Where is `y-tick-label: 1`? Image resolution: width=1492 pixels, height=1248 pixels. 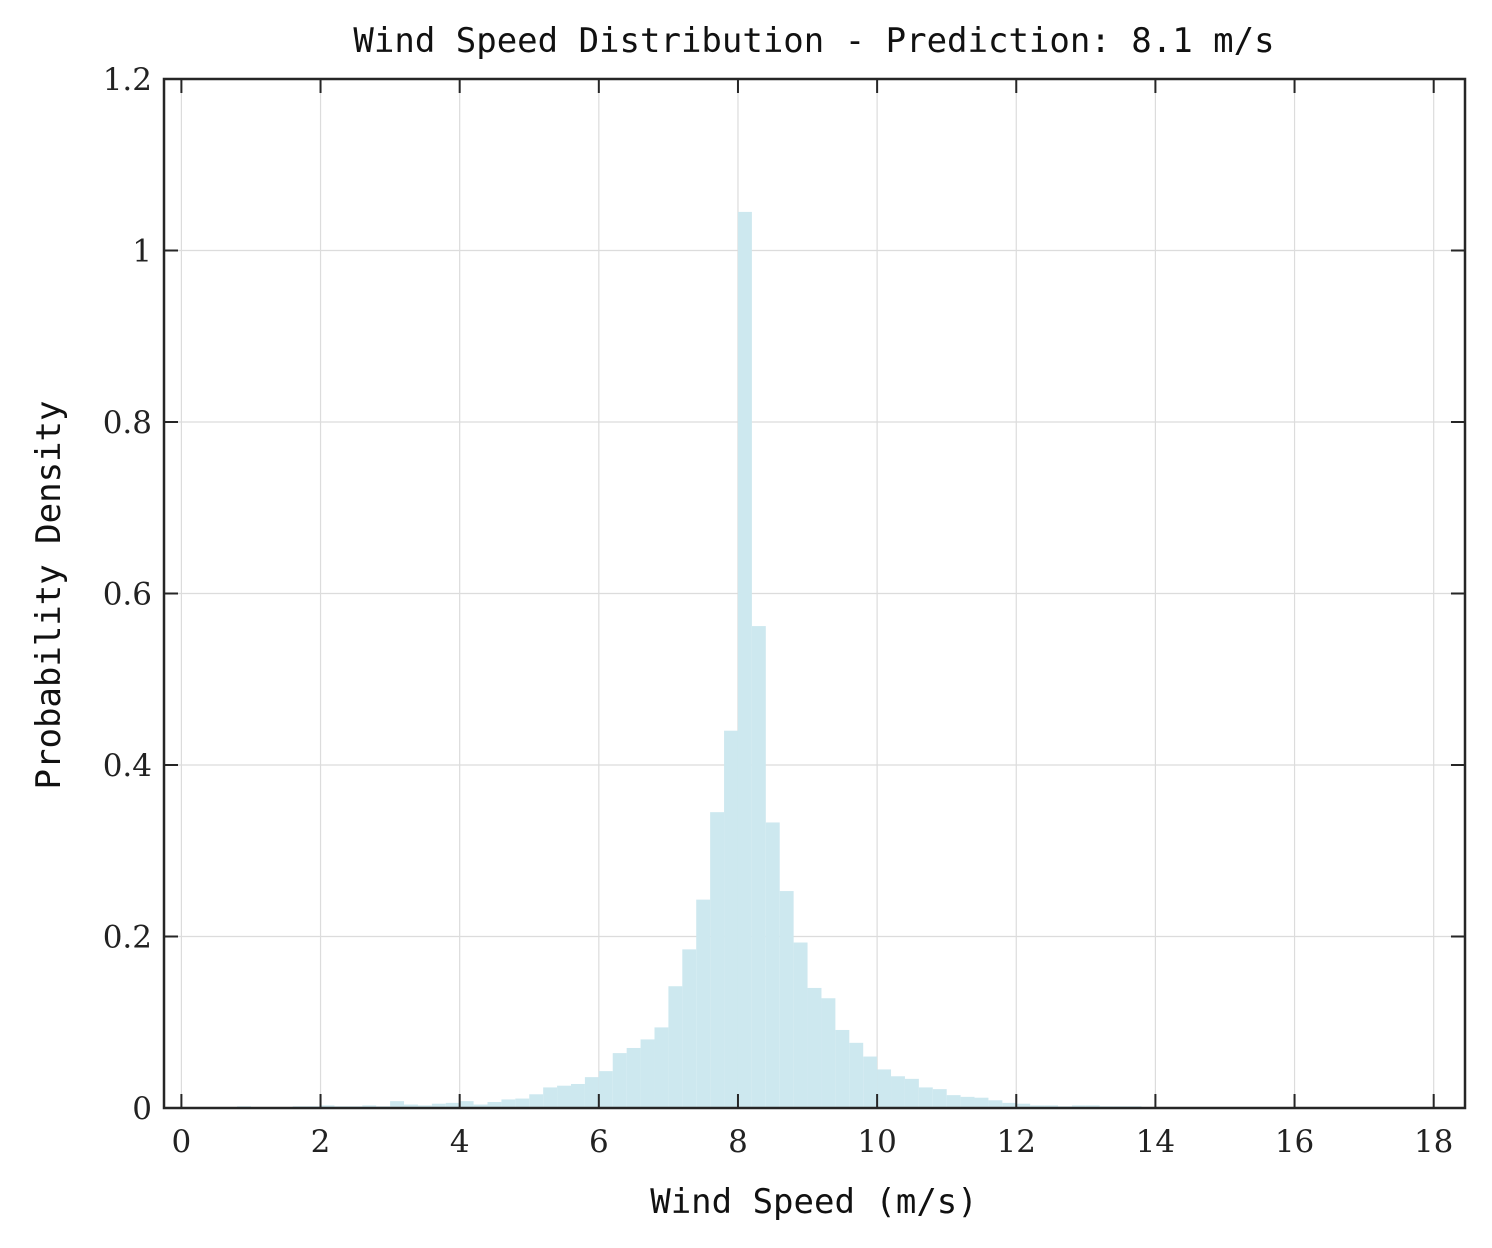 y-tick-label: 1 is located at coordinates (142, 252).